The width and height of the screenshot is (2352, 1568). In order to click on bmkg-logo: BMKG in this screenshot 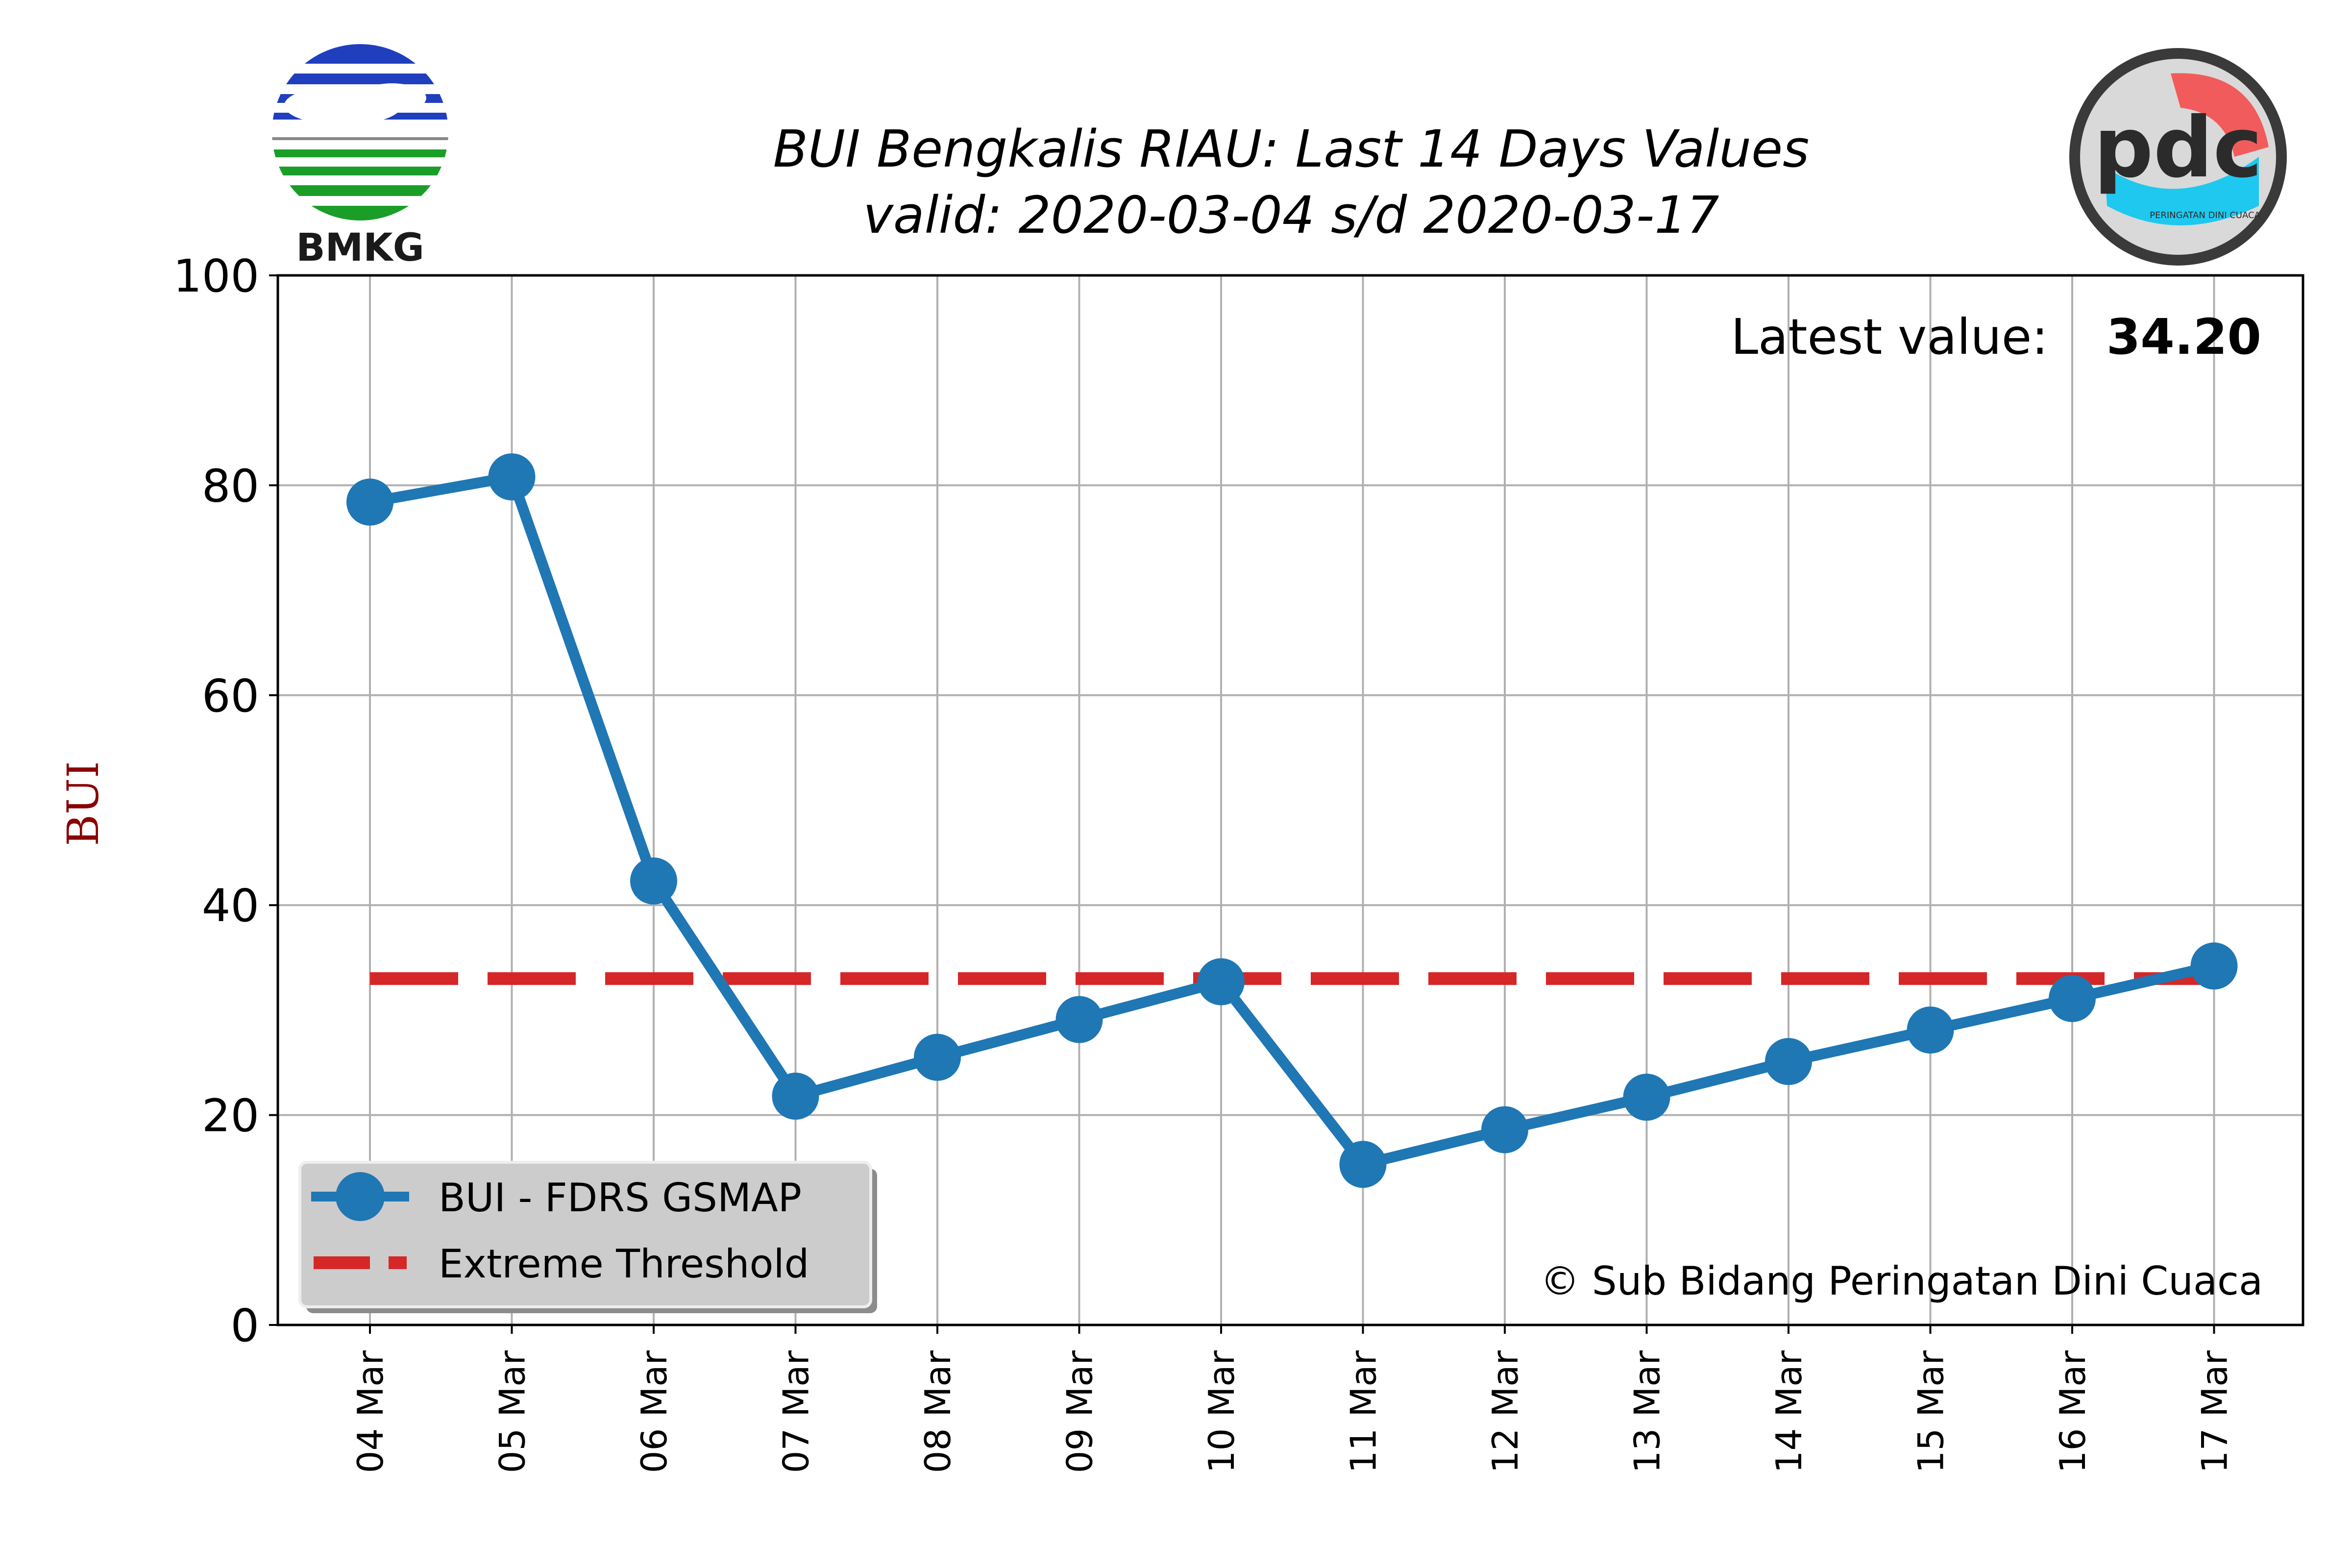, I will do `click(360, 157)`.